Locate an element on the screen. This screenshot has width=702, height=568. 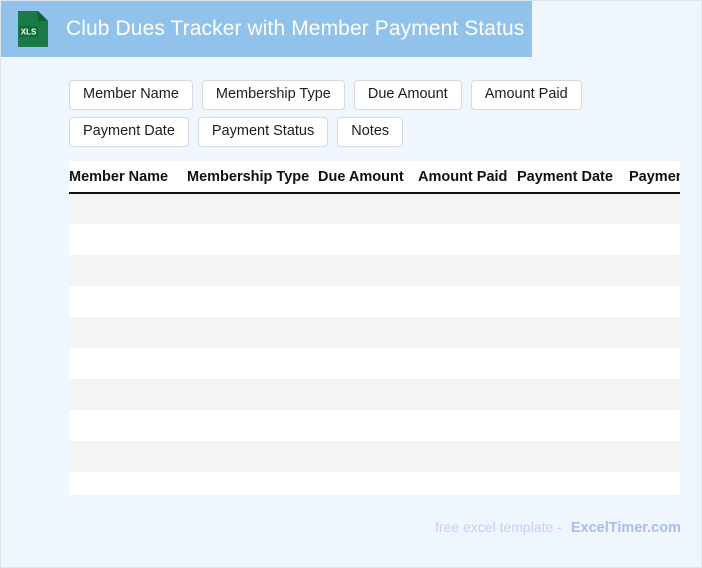
tag-button-due-amount: Due Amount is located at coordinates (407, 95).